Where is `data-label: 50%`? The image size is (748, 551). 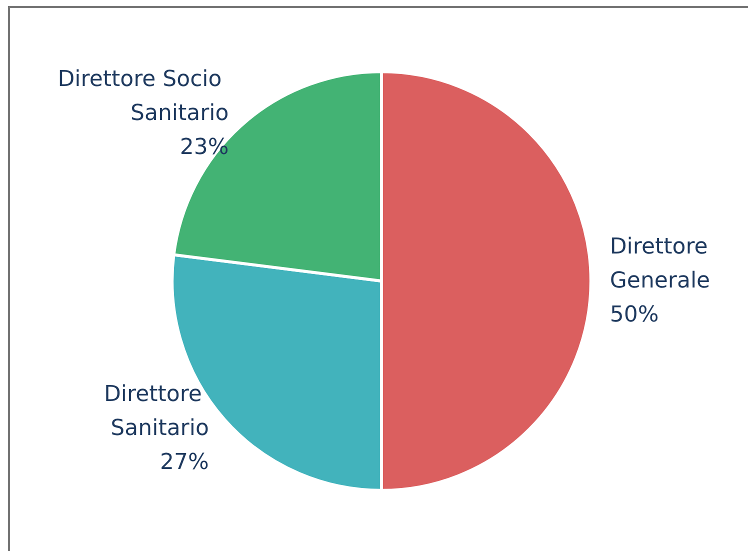
data-label: 50% is located at coordinates (634, 315).